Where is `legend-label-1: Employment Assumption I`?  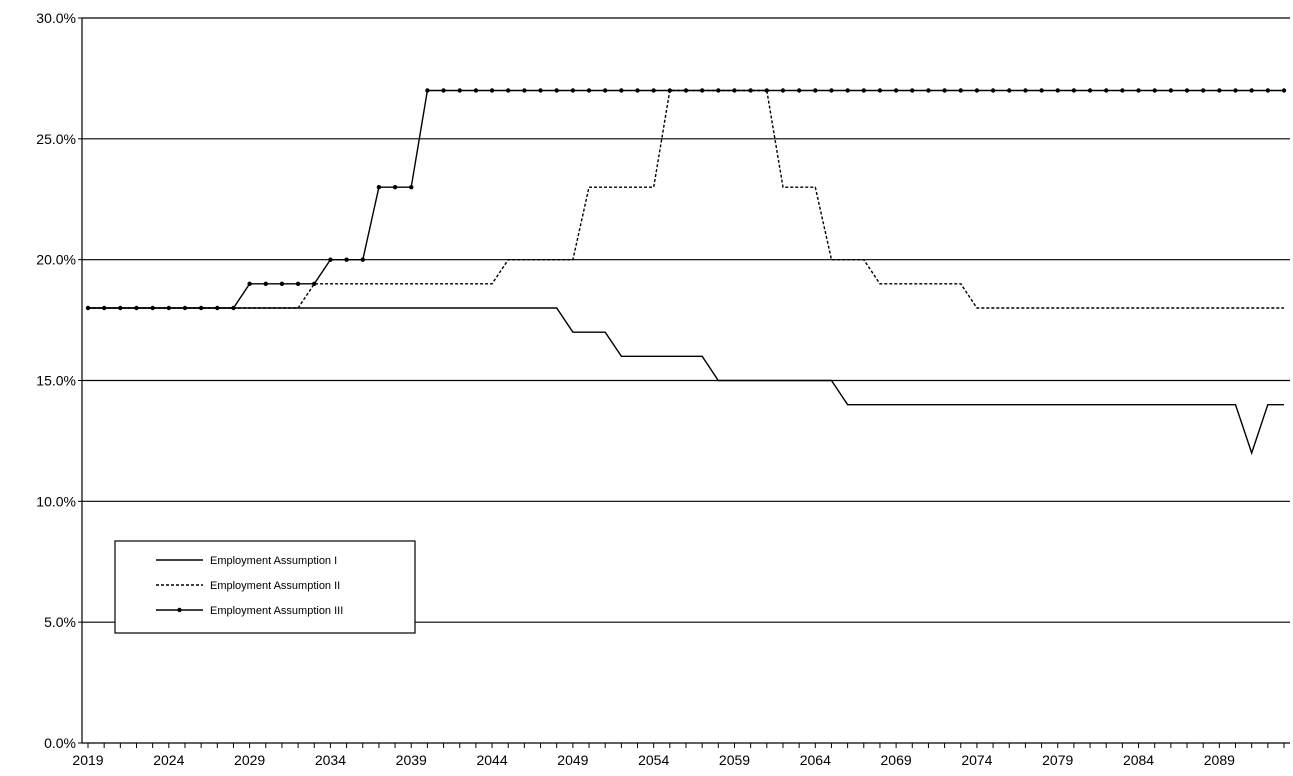
legend-label-1: Employment Assumption I is located at coordinates (273, 561).